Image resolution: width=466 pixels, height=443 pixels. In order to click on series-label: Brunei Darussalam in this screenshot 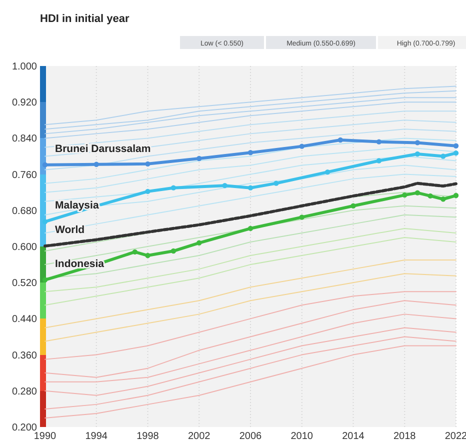, I will do `click(103, 148)`.